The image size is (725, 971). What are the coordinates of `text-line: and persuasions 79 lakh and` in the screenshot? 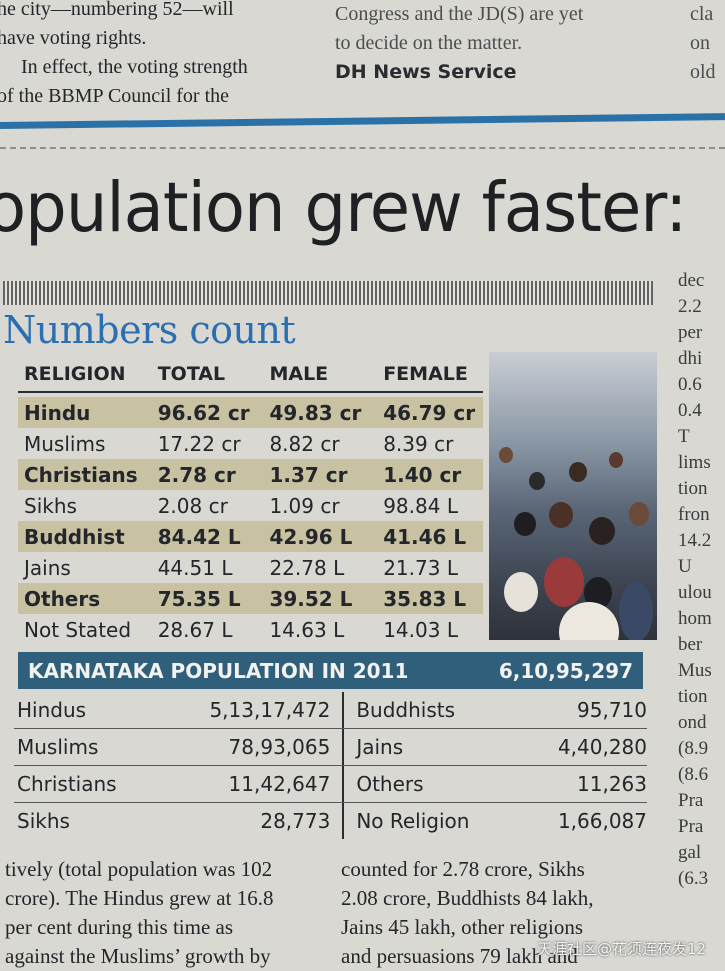 It's located at (459, 956).